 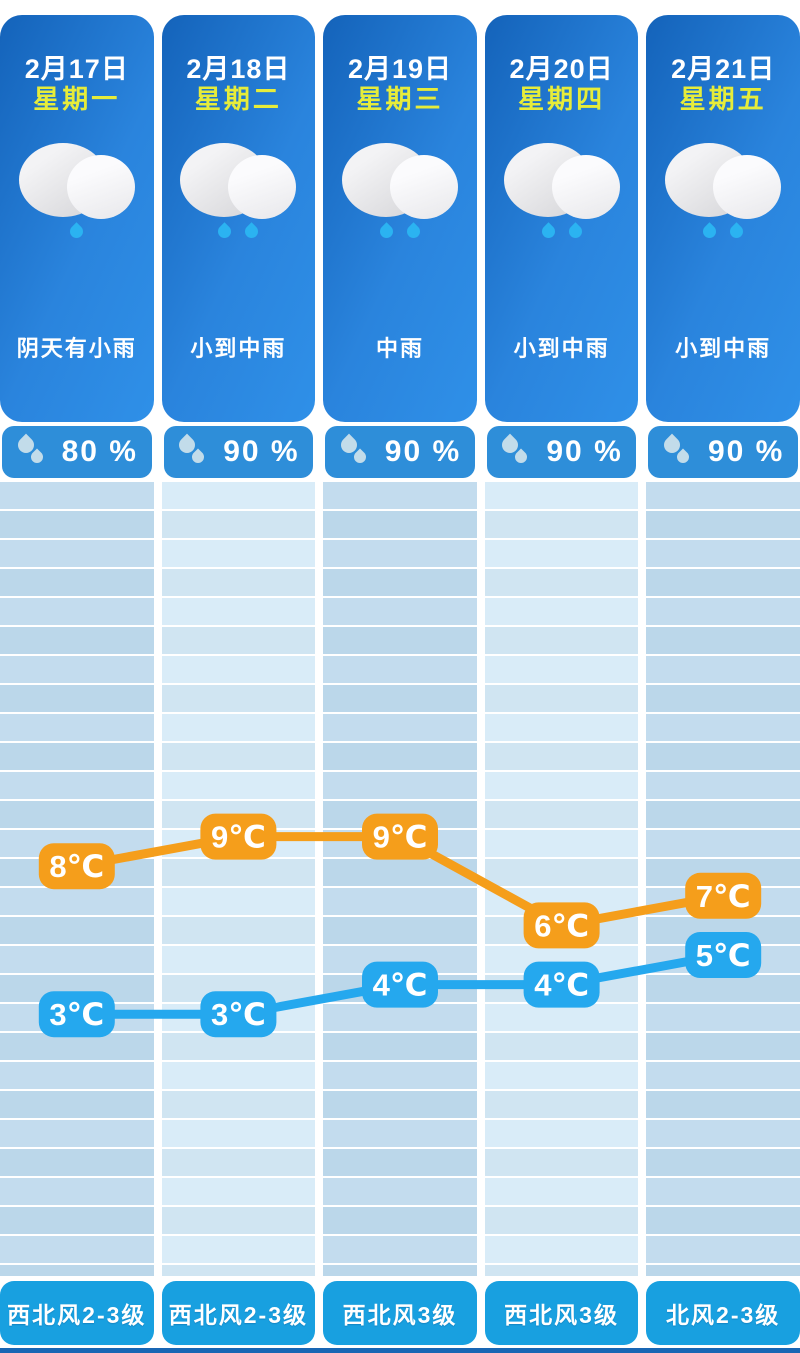 I want to click on day-card: 2月20日 星期四小到中雨, so click(x=561, y=218).